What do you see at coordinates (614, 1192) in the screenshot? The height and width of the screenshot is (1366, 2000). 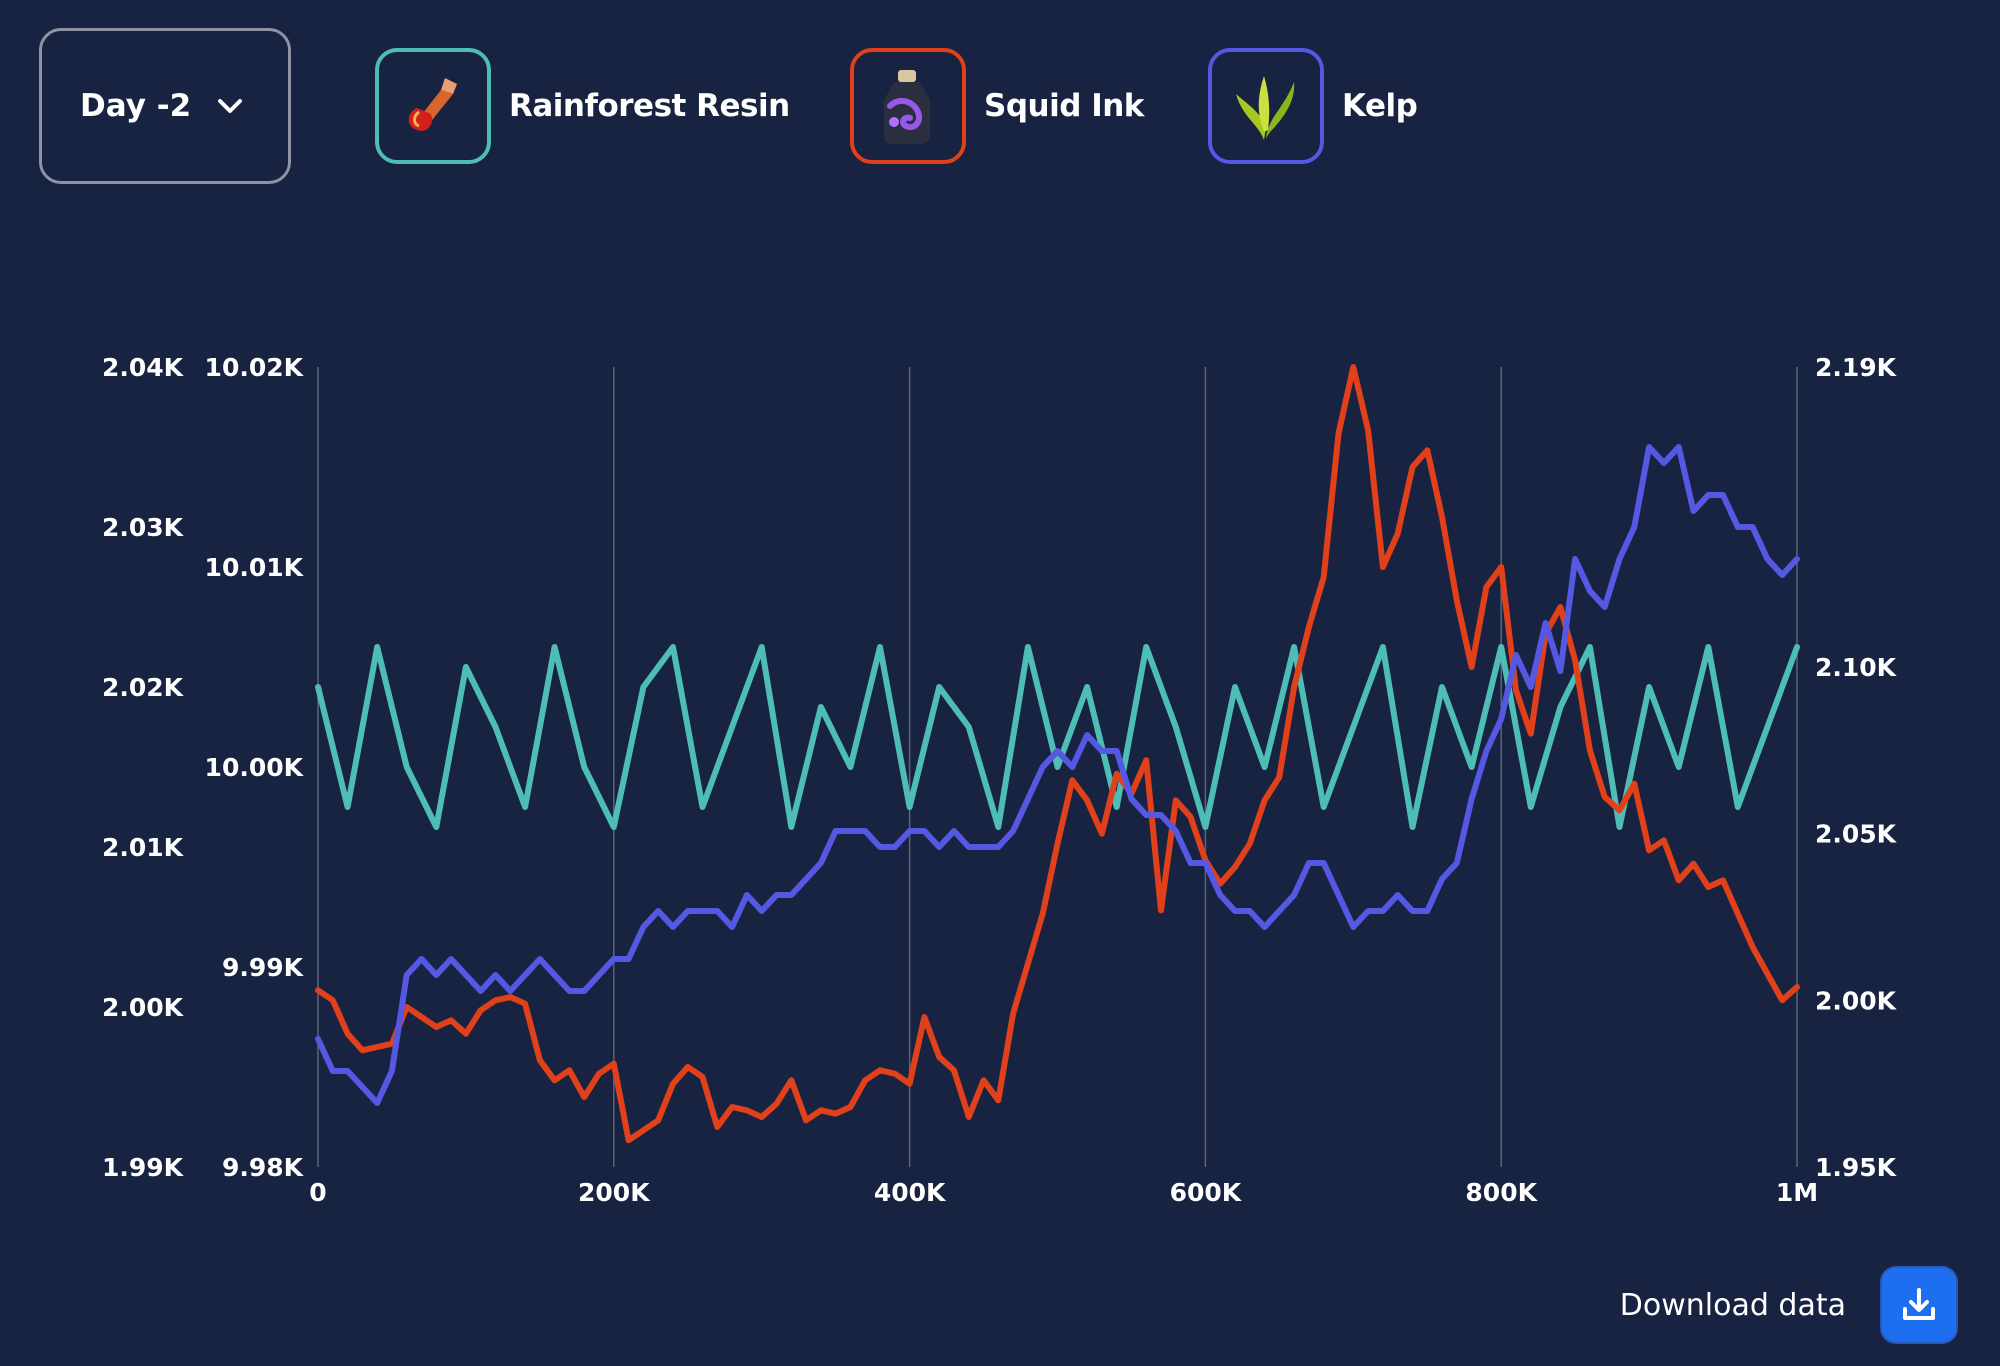 I see `x-tick-label: 200K` at bounding box center [614, 1192].